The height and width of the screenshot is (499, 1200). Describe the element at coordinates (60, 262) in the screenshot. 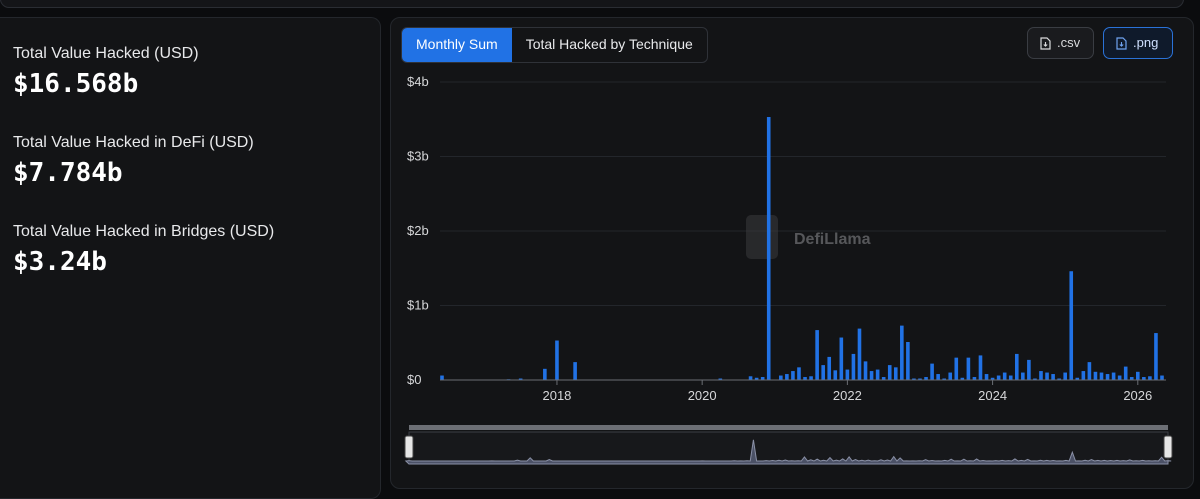

I see `stat-value: $3.24b` at that location.